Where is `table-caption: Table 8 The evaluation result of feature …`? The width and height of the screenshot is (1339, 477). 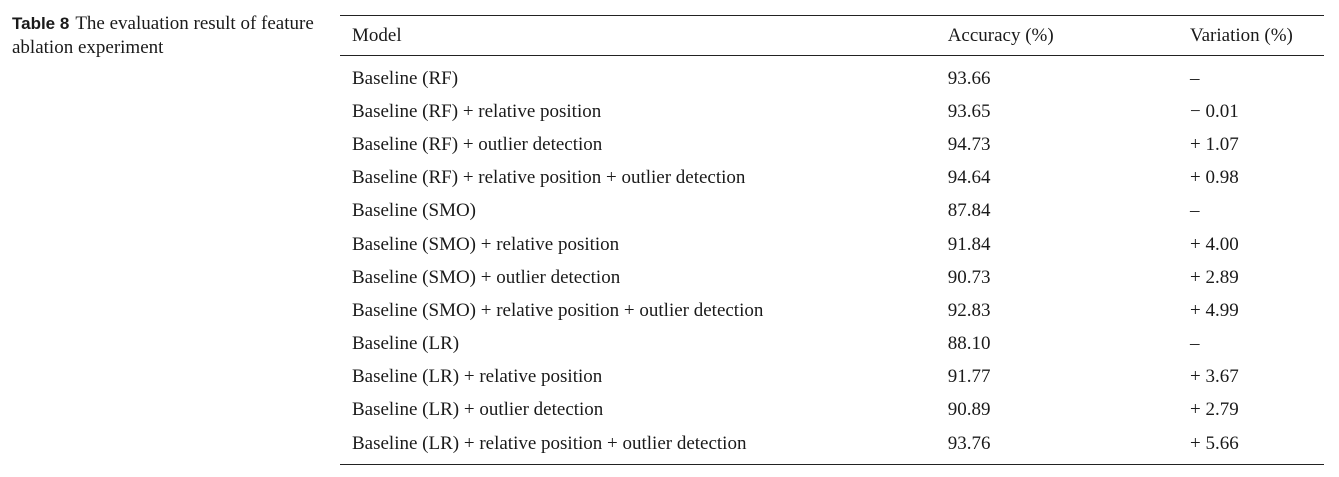
table-caption: Table 8 The evaluation result of feature … is located at coordinates (164, 36).